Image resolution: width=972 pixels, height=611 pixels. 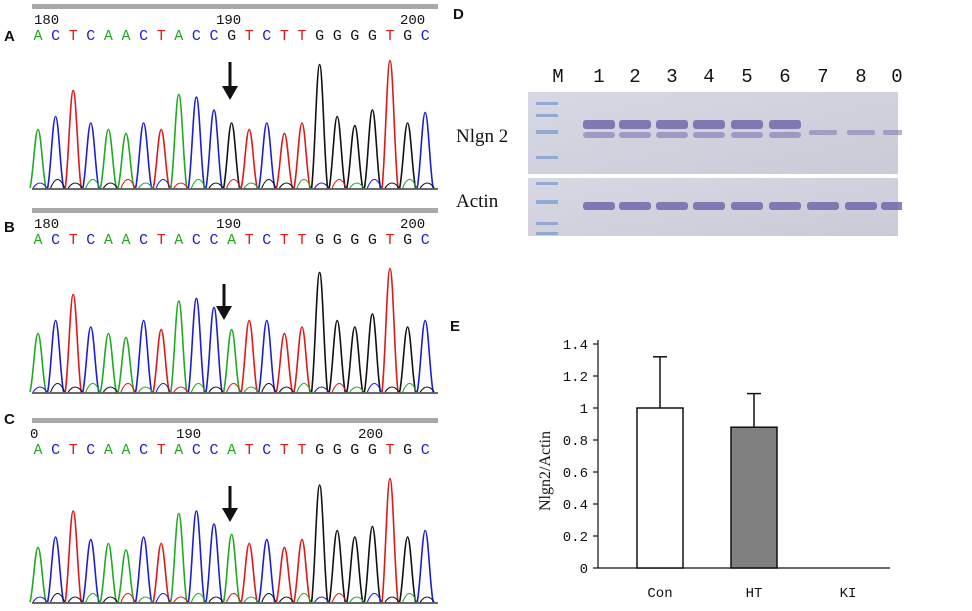 What do you see at coordinates (727, 77) in the screenshot?
I see `lane-labels: M 1 2 3 4 5 6 7 8 0` at bounding box center [727, 77].